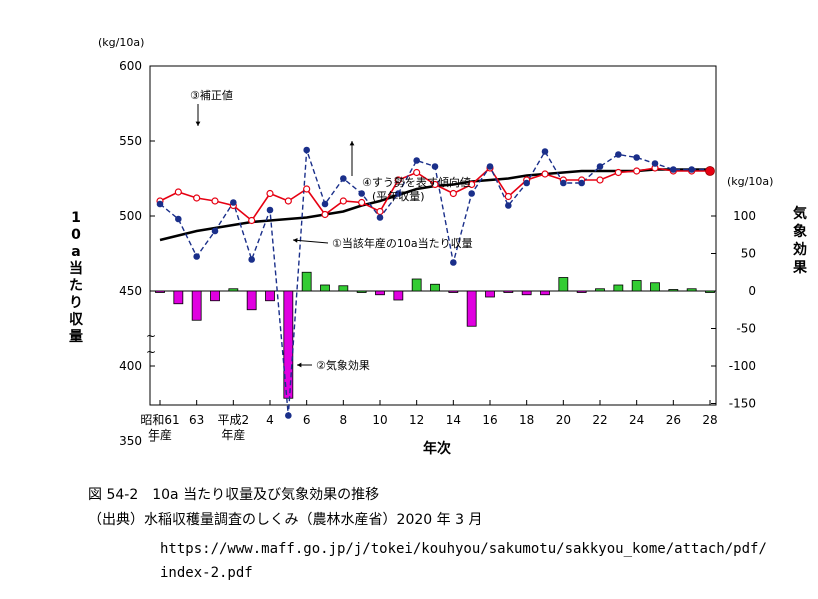 The height and width of the screenshot is (599, 818). I want to click on left-axis-label-char: 0, so click(76, 235).